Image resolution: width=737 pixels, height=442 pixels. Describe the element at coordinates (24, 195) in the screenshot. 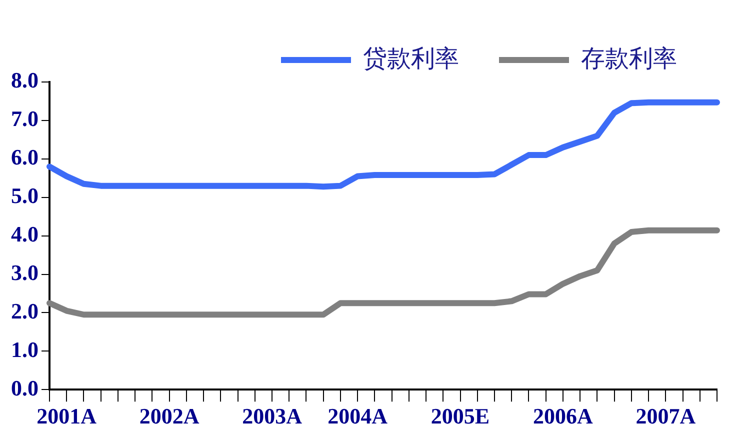

I see `y-tick-label: 5.0` at that location.